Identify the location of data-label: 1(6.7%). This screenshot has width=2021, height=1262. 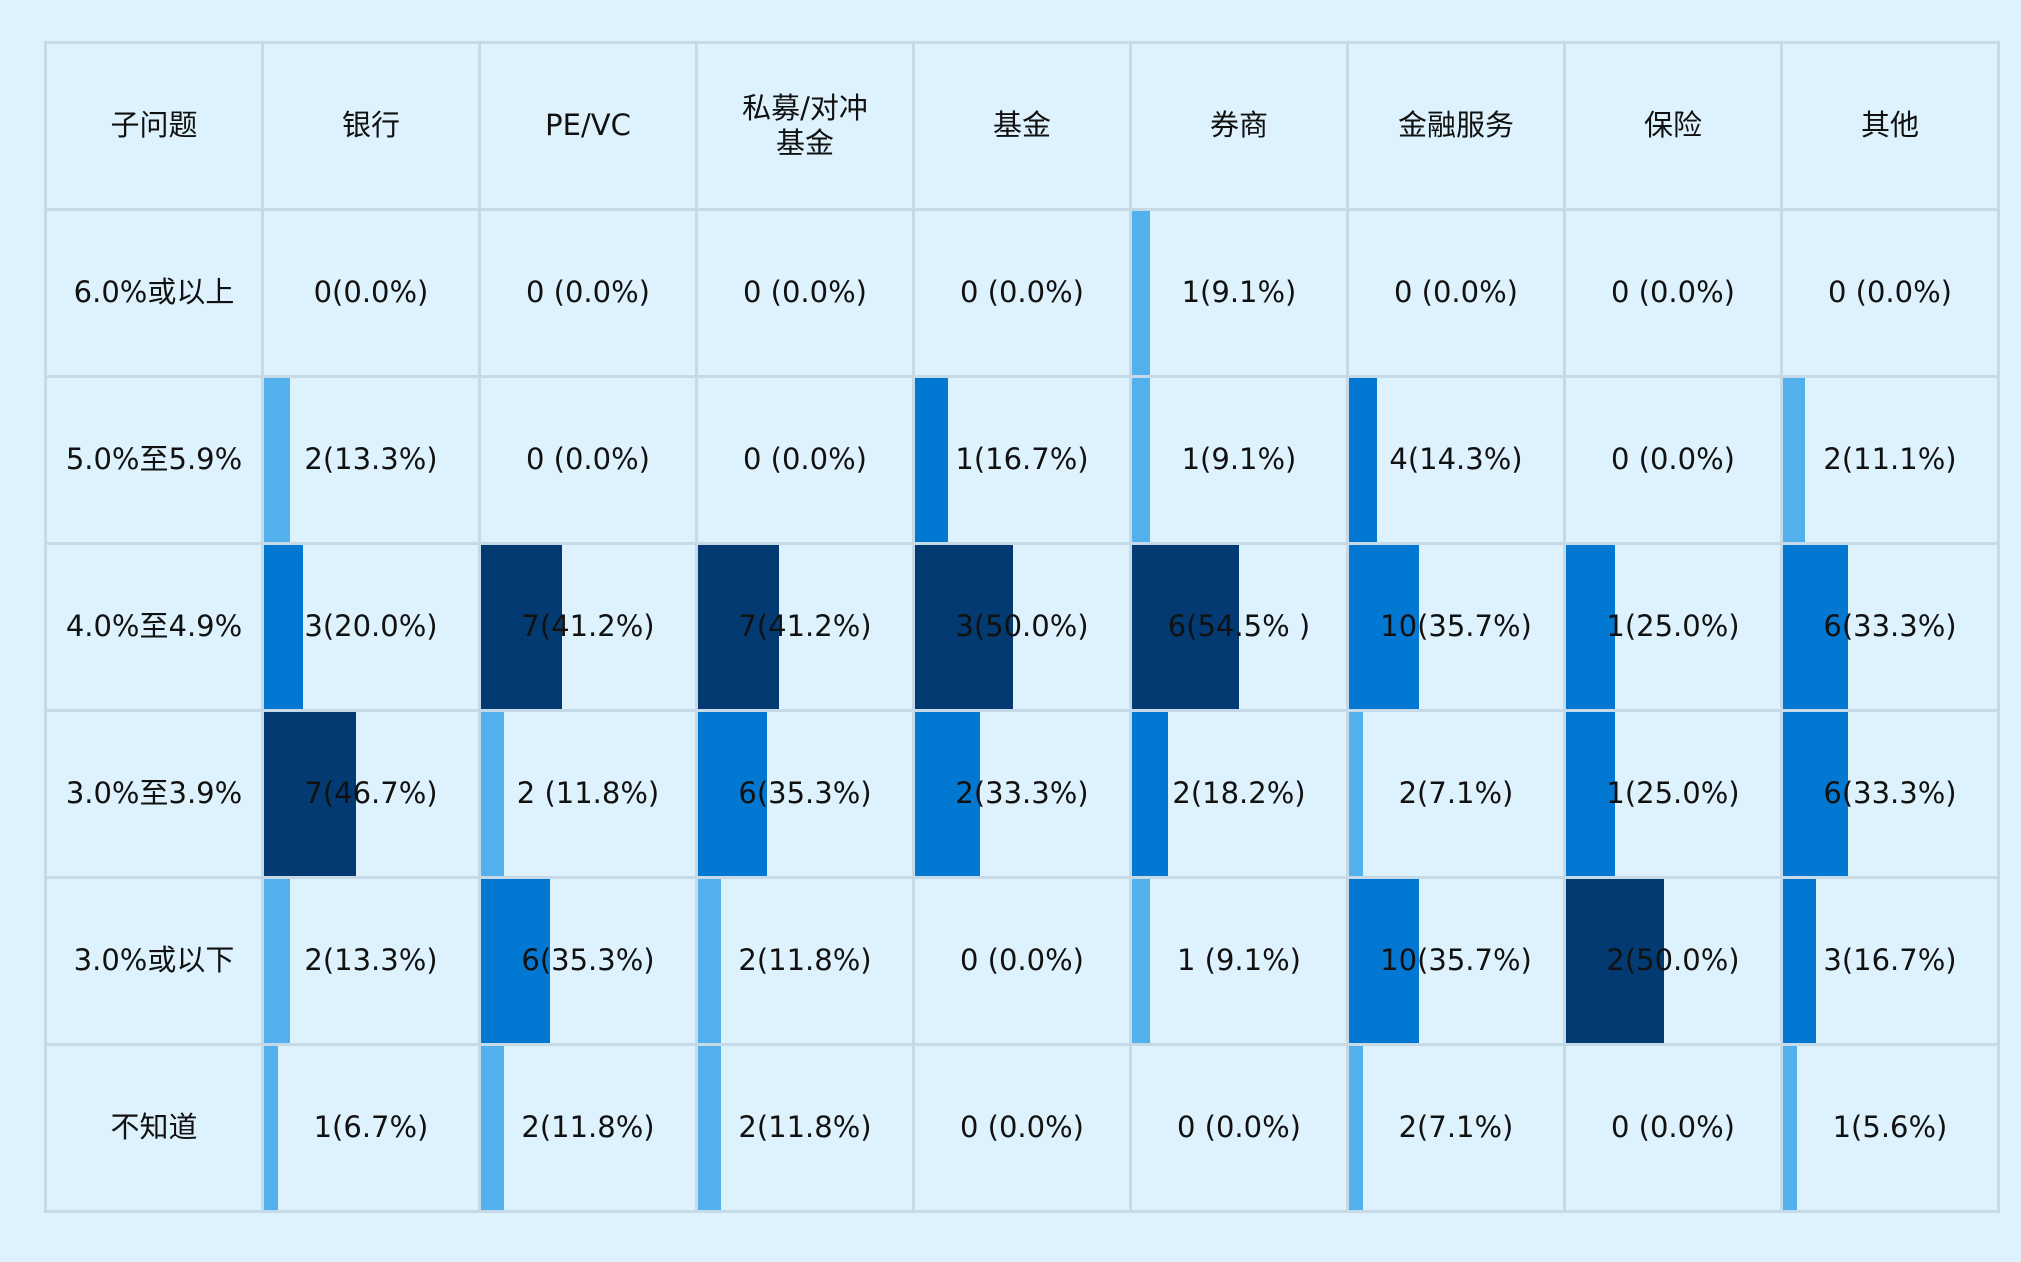
(371, 1127).